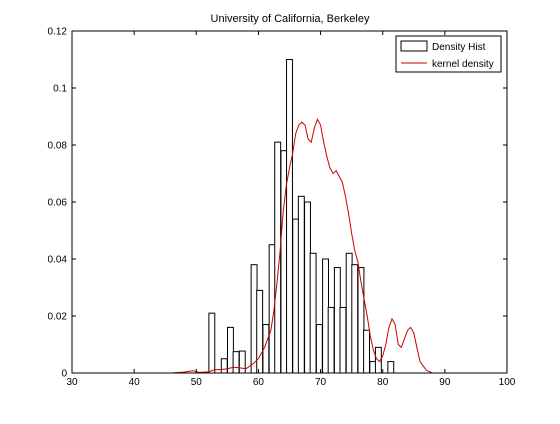 The height and width of the screenshot is (424, 560). I want to click on x-tick-label: 90, so click(445, 382).